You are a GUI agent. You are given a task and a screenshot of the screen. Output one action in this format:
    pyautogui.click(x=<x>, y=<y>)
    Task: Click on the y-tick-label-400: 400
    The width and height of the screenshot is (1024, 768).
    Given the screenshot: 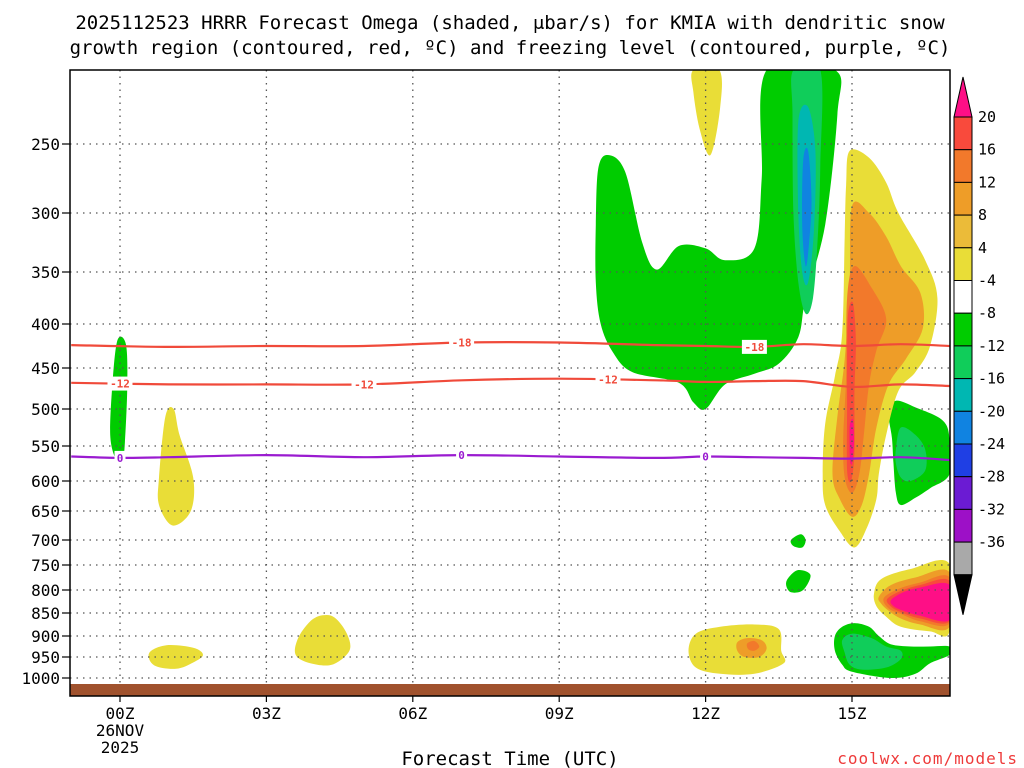 What is the action you would take?
    pyautogui.click(x=45, y=324)
    